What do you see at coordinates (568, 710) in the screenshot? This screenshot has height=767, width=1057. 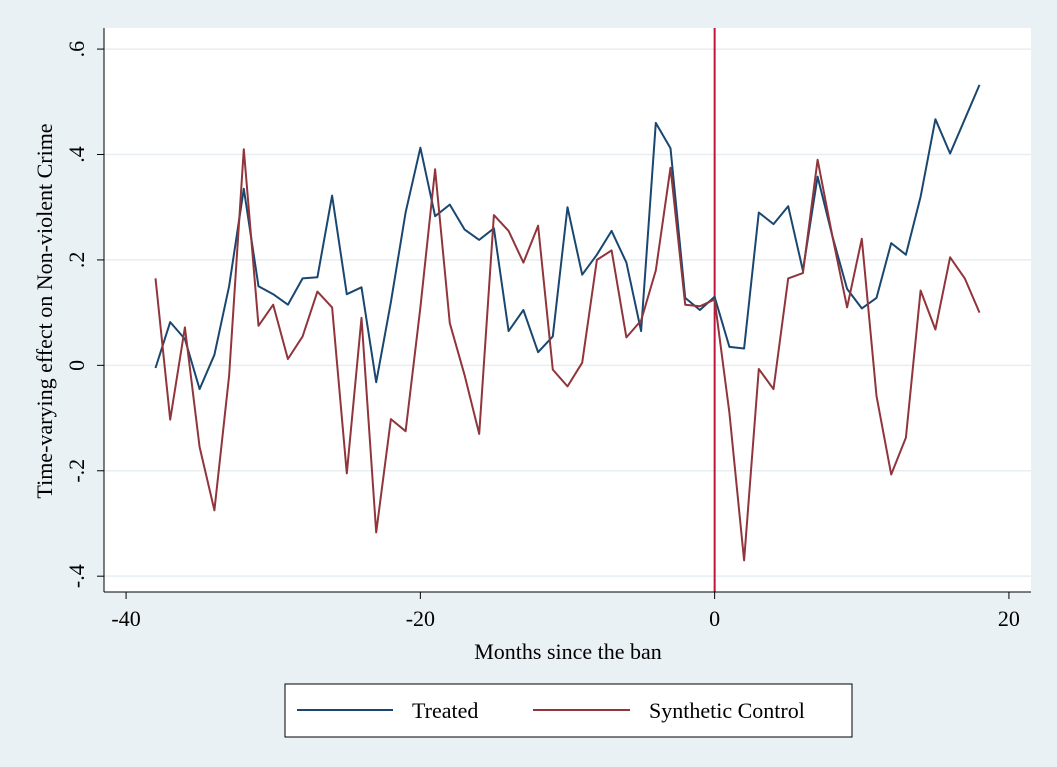 I see `legend: Treated Synthetic Control` at bounding box center [568, 710].